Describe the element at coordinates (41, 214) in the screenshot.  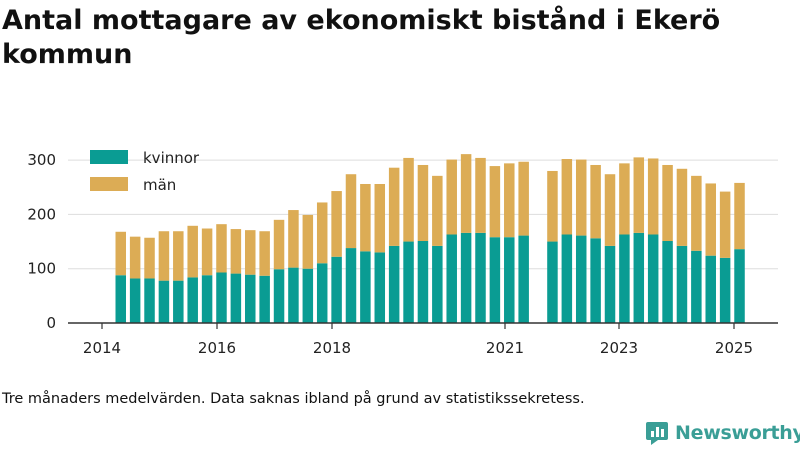
I see `y-tick-label: 200` at that location.